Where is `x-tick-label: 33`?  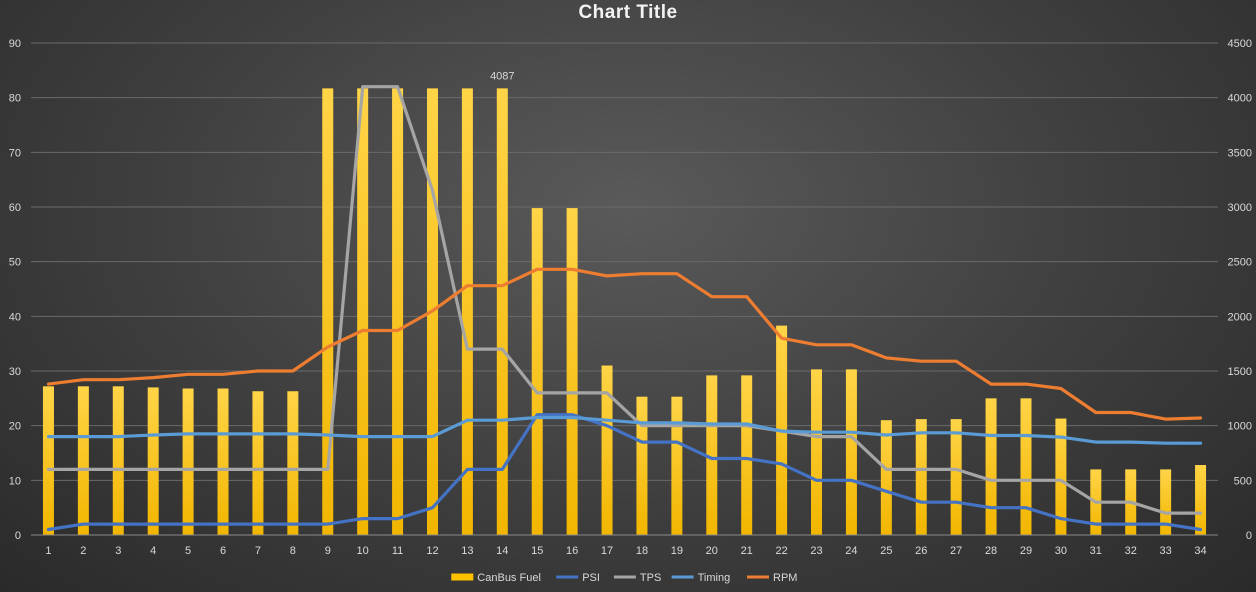 x-tick-label: 33 is located at coordinates (1166, 551).